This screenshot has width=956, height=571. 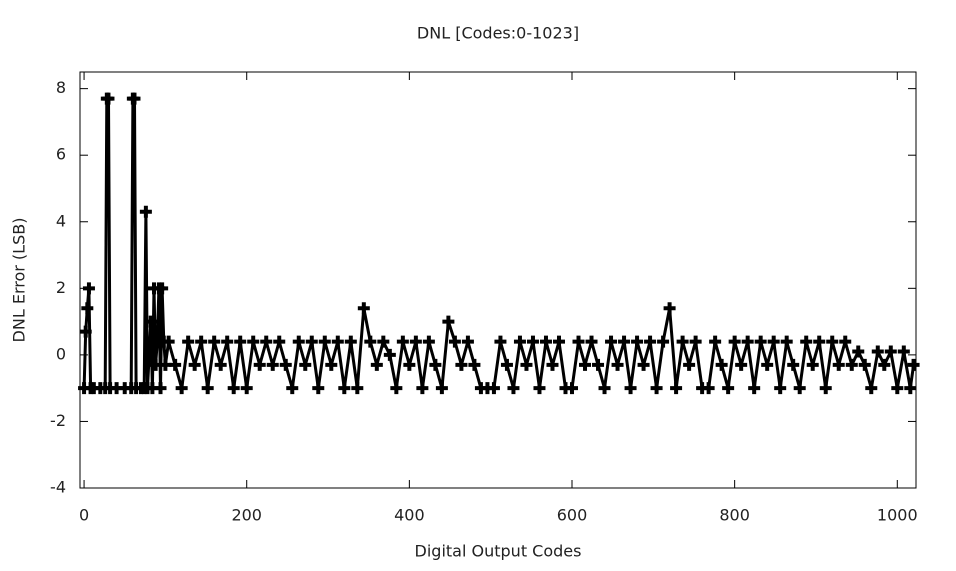 What do you see at coordinates (498, 551) in the screenshot?
I see `x-axis-label: Digital Output Codes` at bounding box center [498, 551].